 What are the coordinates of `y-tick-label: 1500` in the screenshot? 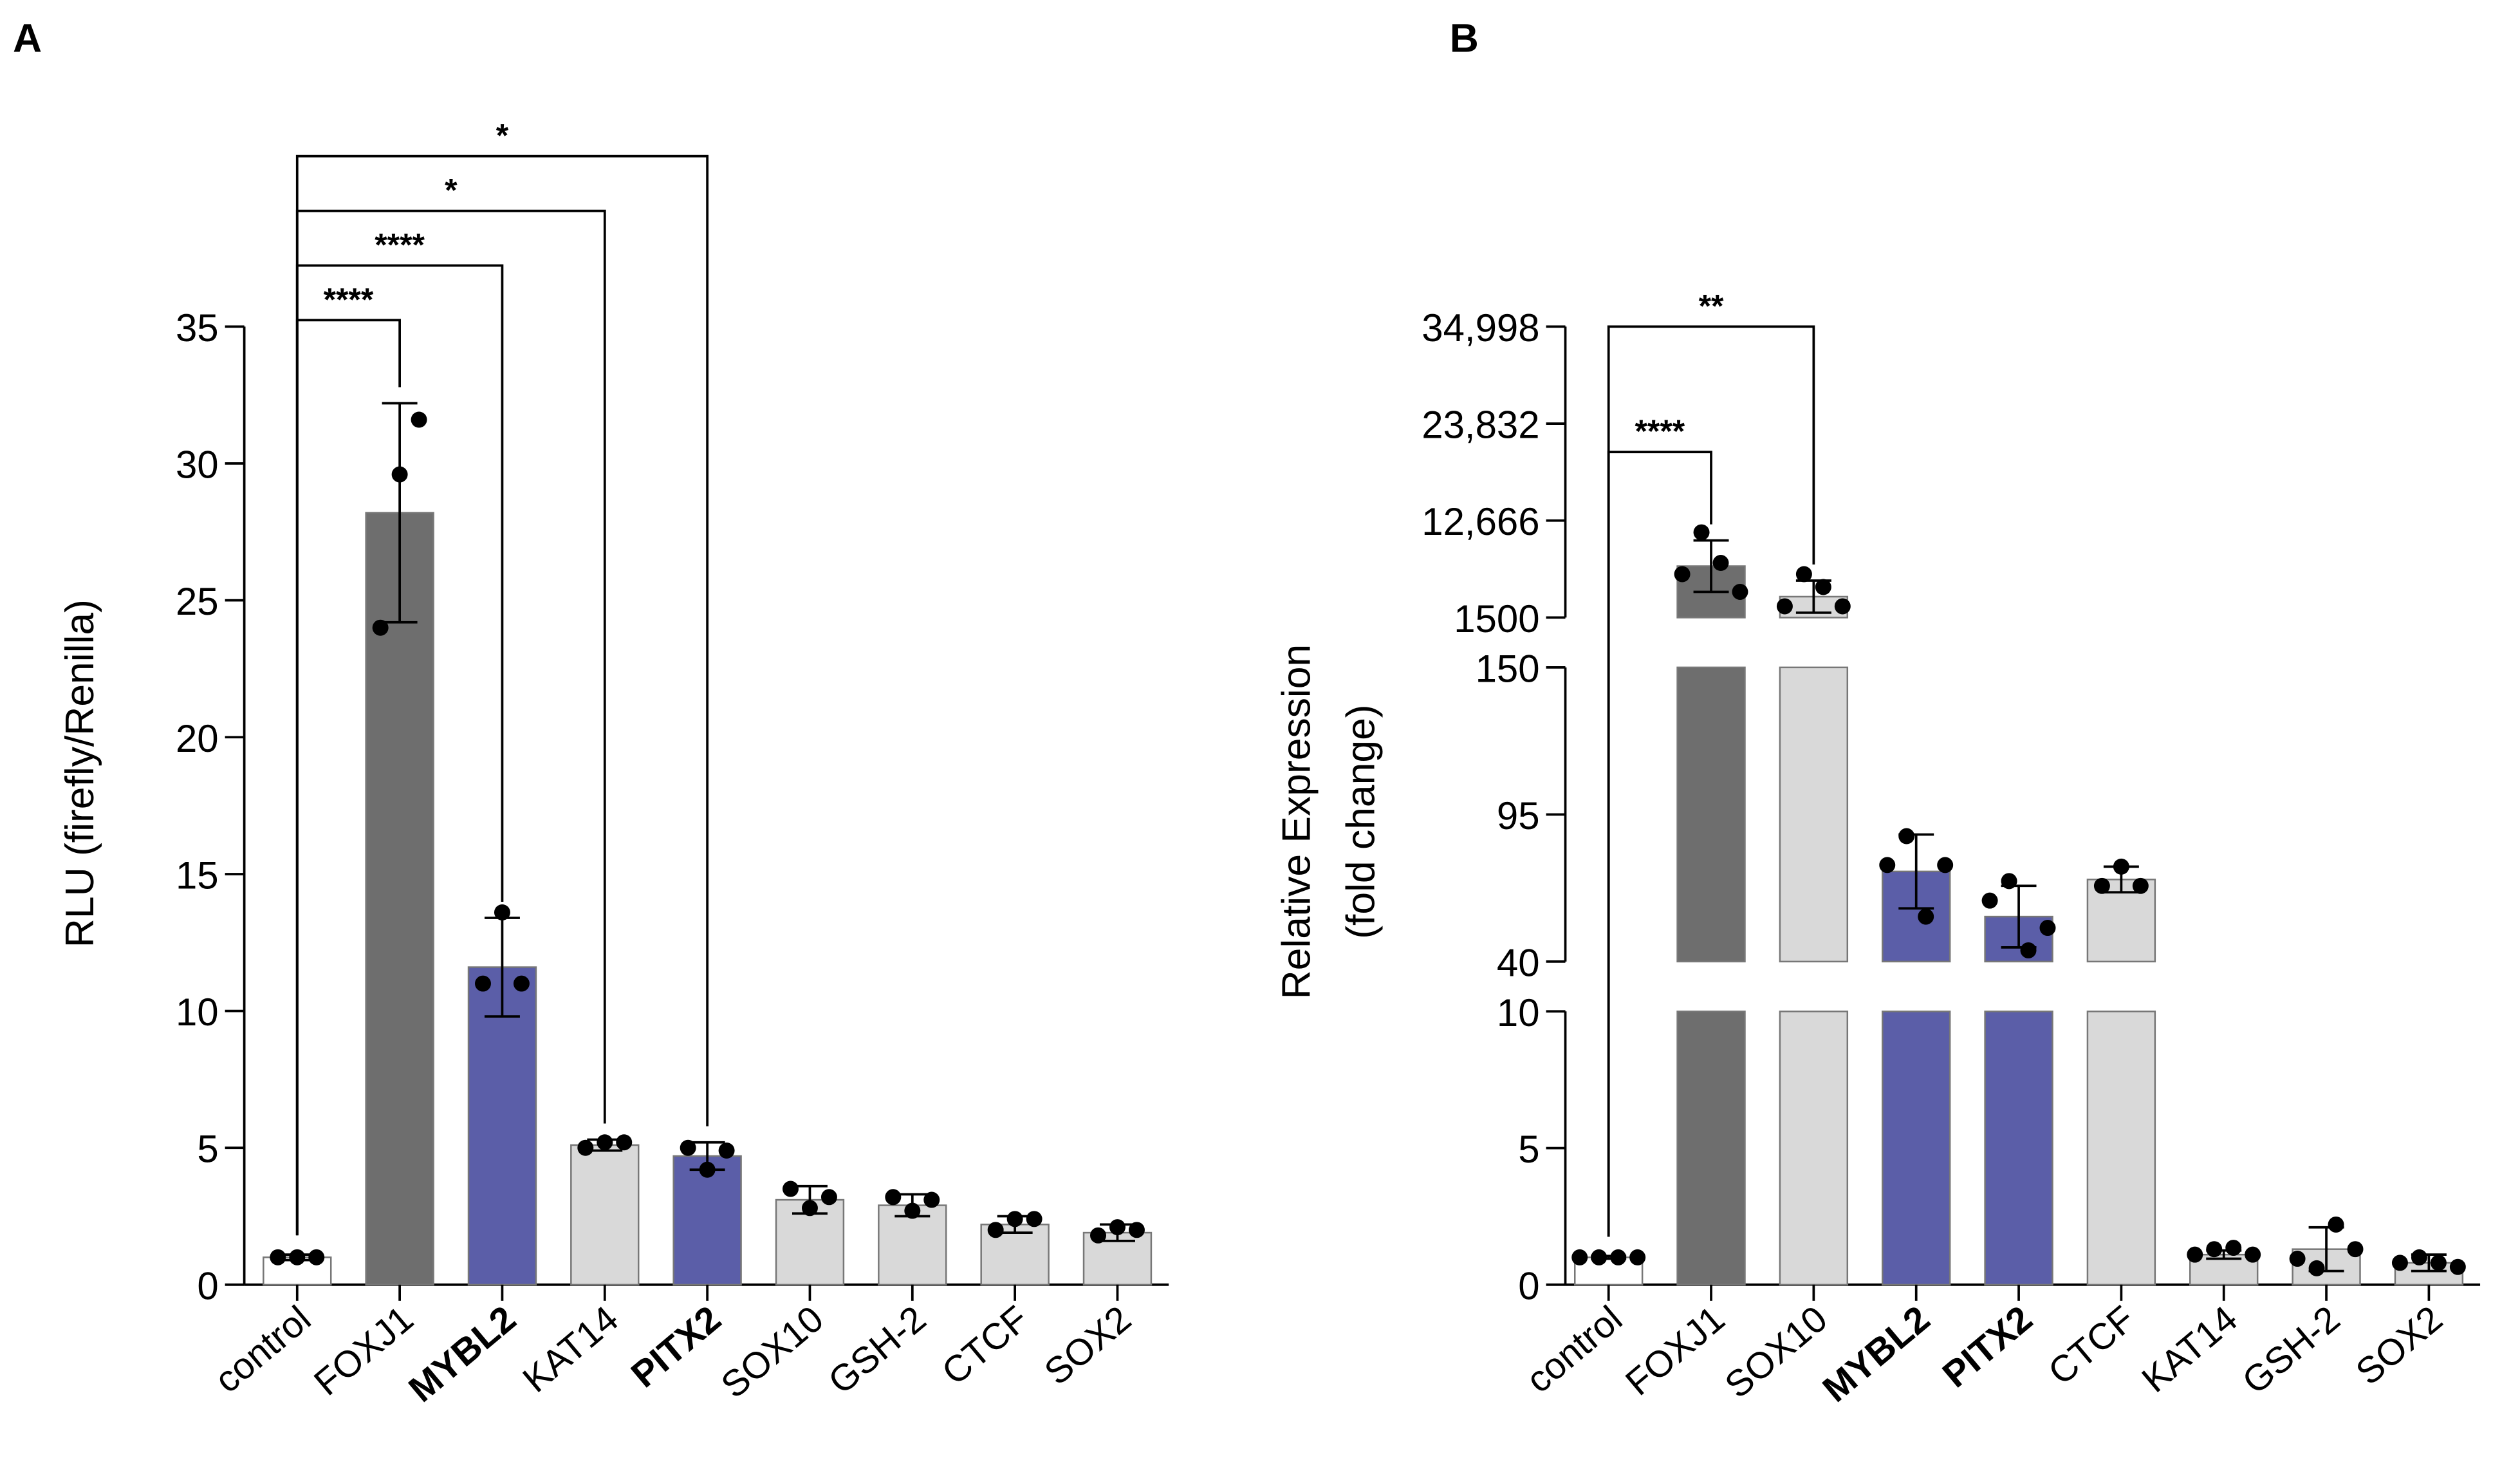 It's located at (1497, 618).